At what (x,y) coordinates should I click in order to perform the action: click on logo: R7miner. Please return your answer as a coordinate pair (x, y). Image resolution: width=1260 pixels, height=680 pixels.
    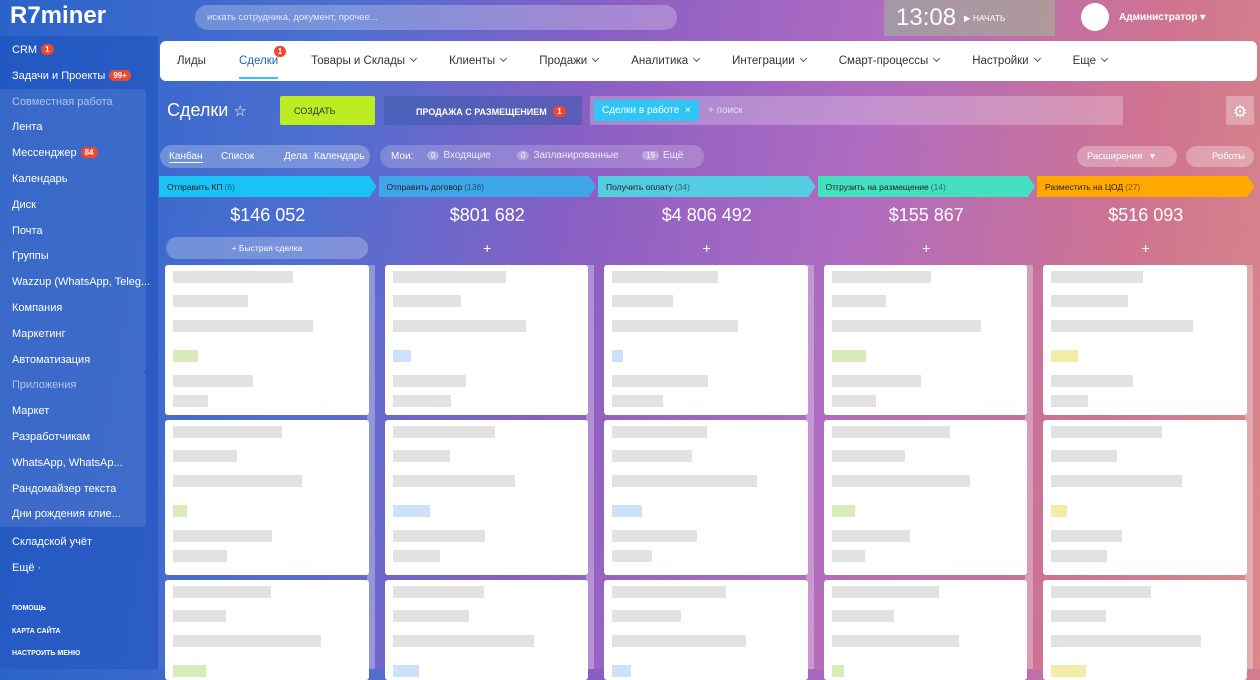
    Looking at the image, I should click on (58, 15).